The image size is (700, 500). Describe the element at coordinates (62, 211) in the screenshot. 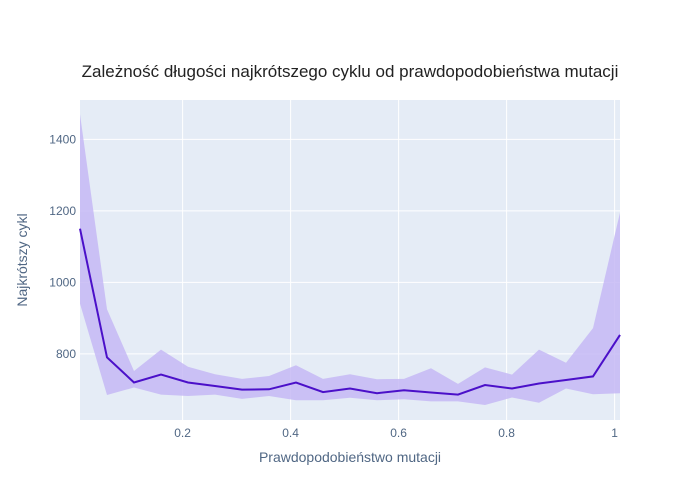

I see `y-tick-label: 1200` at that location.